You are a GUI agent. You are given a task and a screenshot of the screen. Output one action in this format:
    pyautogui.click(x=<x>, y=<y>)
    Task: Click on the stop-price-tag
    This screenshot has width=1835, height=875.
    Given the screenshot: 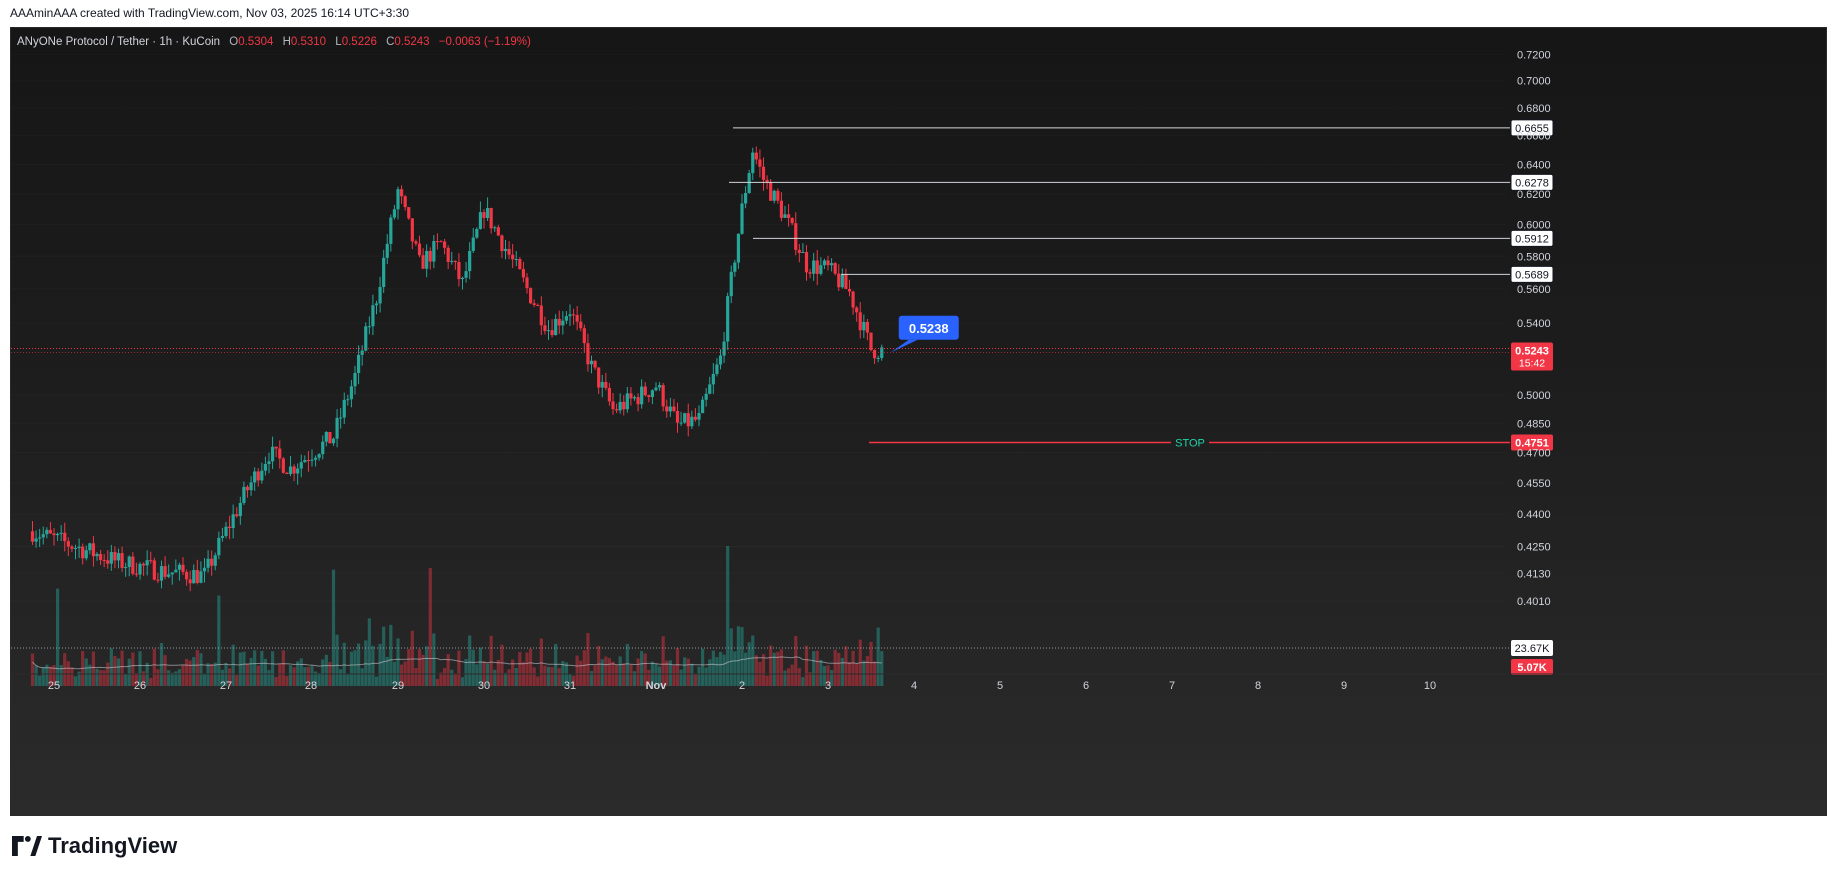 What is the action you would take?
    pyautogui.click(x=1532, y=442)
    